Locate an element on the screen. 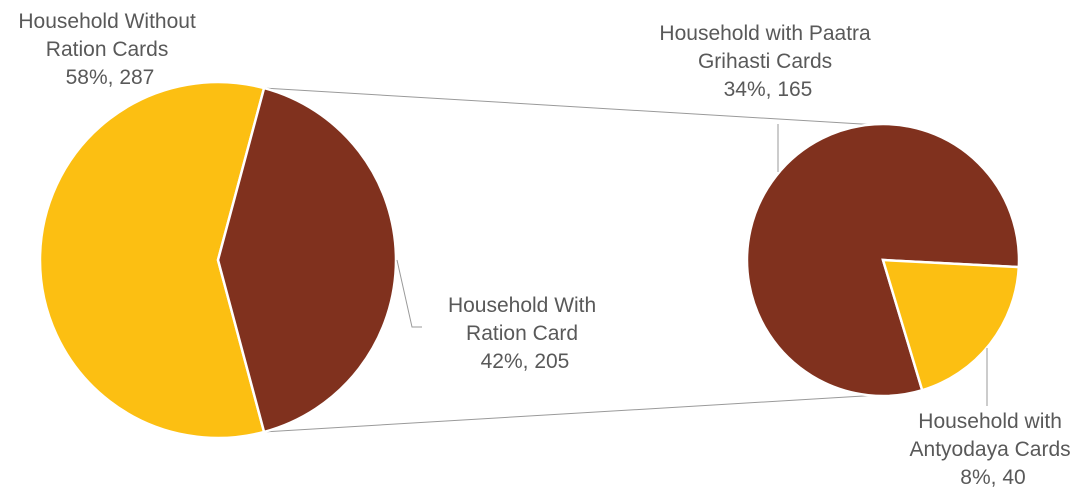 This screenshot has width=1086, height=491. pie-connector-top is located at coordinates (570, 106).